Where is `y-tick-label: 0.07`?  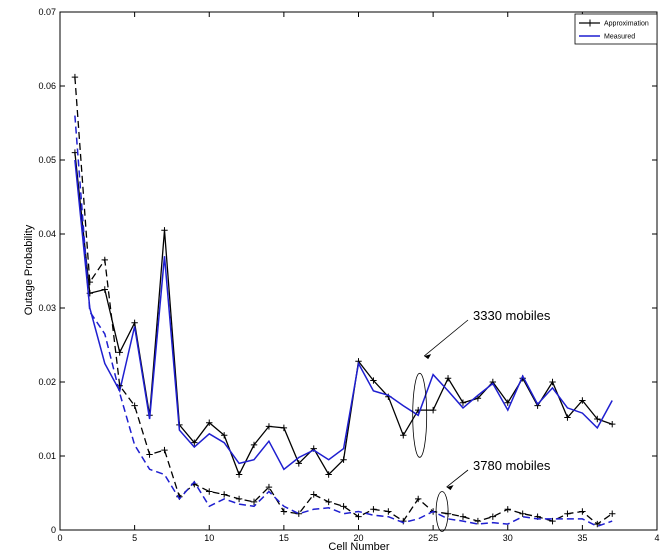 y-tick-label: 0.07 is located at coordinates (47, 12).